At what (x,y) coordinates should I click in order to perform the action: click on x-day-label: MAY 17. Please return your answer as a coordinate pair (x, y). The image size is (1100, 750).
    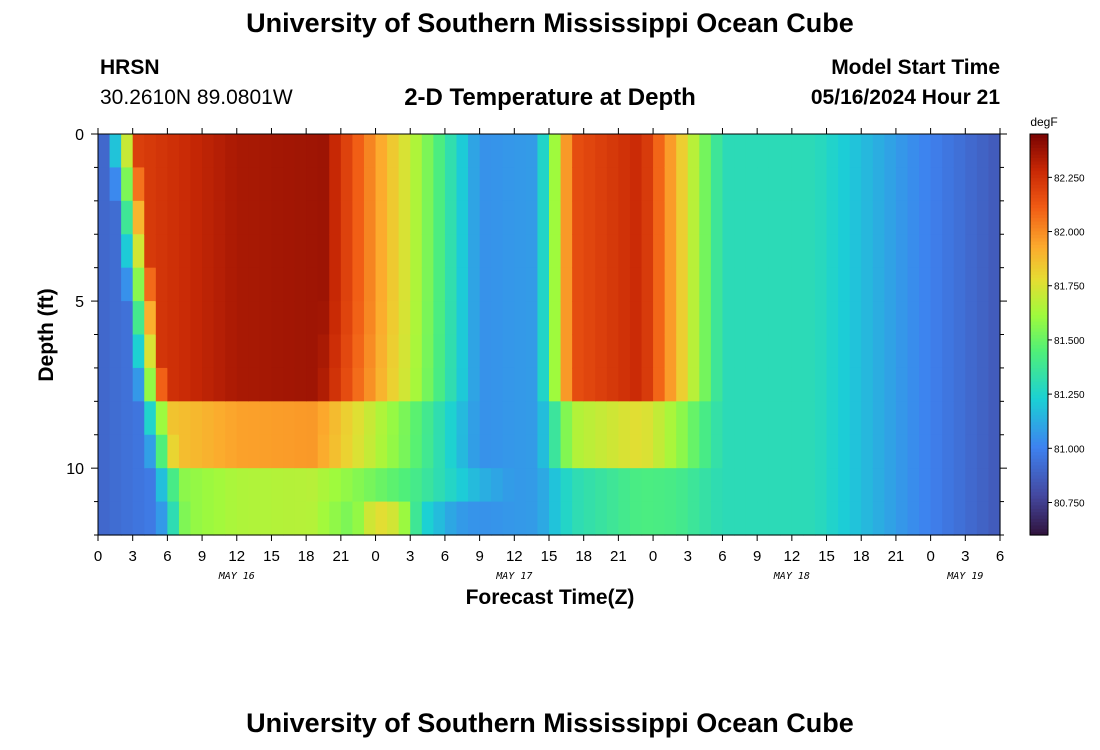
    Looking at the image, I should click on (513, 576).